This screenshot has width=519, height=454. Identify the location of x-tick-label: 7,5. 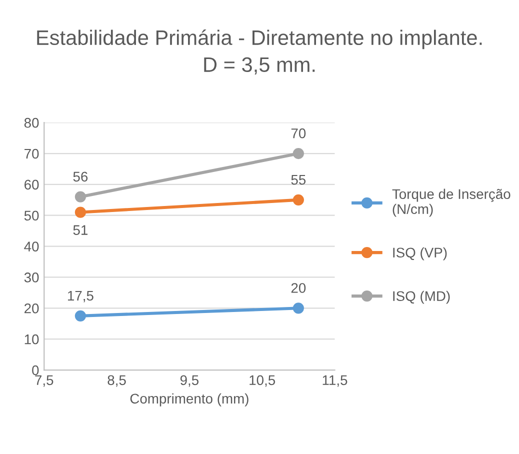
(44, 381).